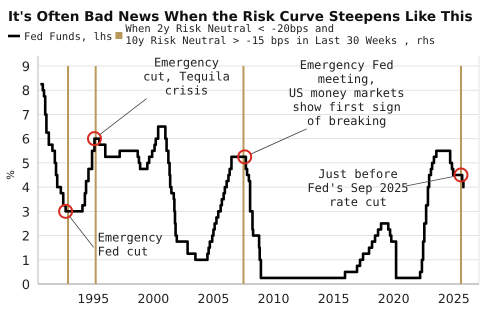  Describe the element at coordinates (280, 35) in the screenshot. I see `legend-label: When 2y Risk Neutral < -20bps and 10y Risk Neutral > -15 bps in Last 30 Weeks , rhs` at that location.